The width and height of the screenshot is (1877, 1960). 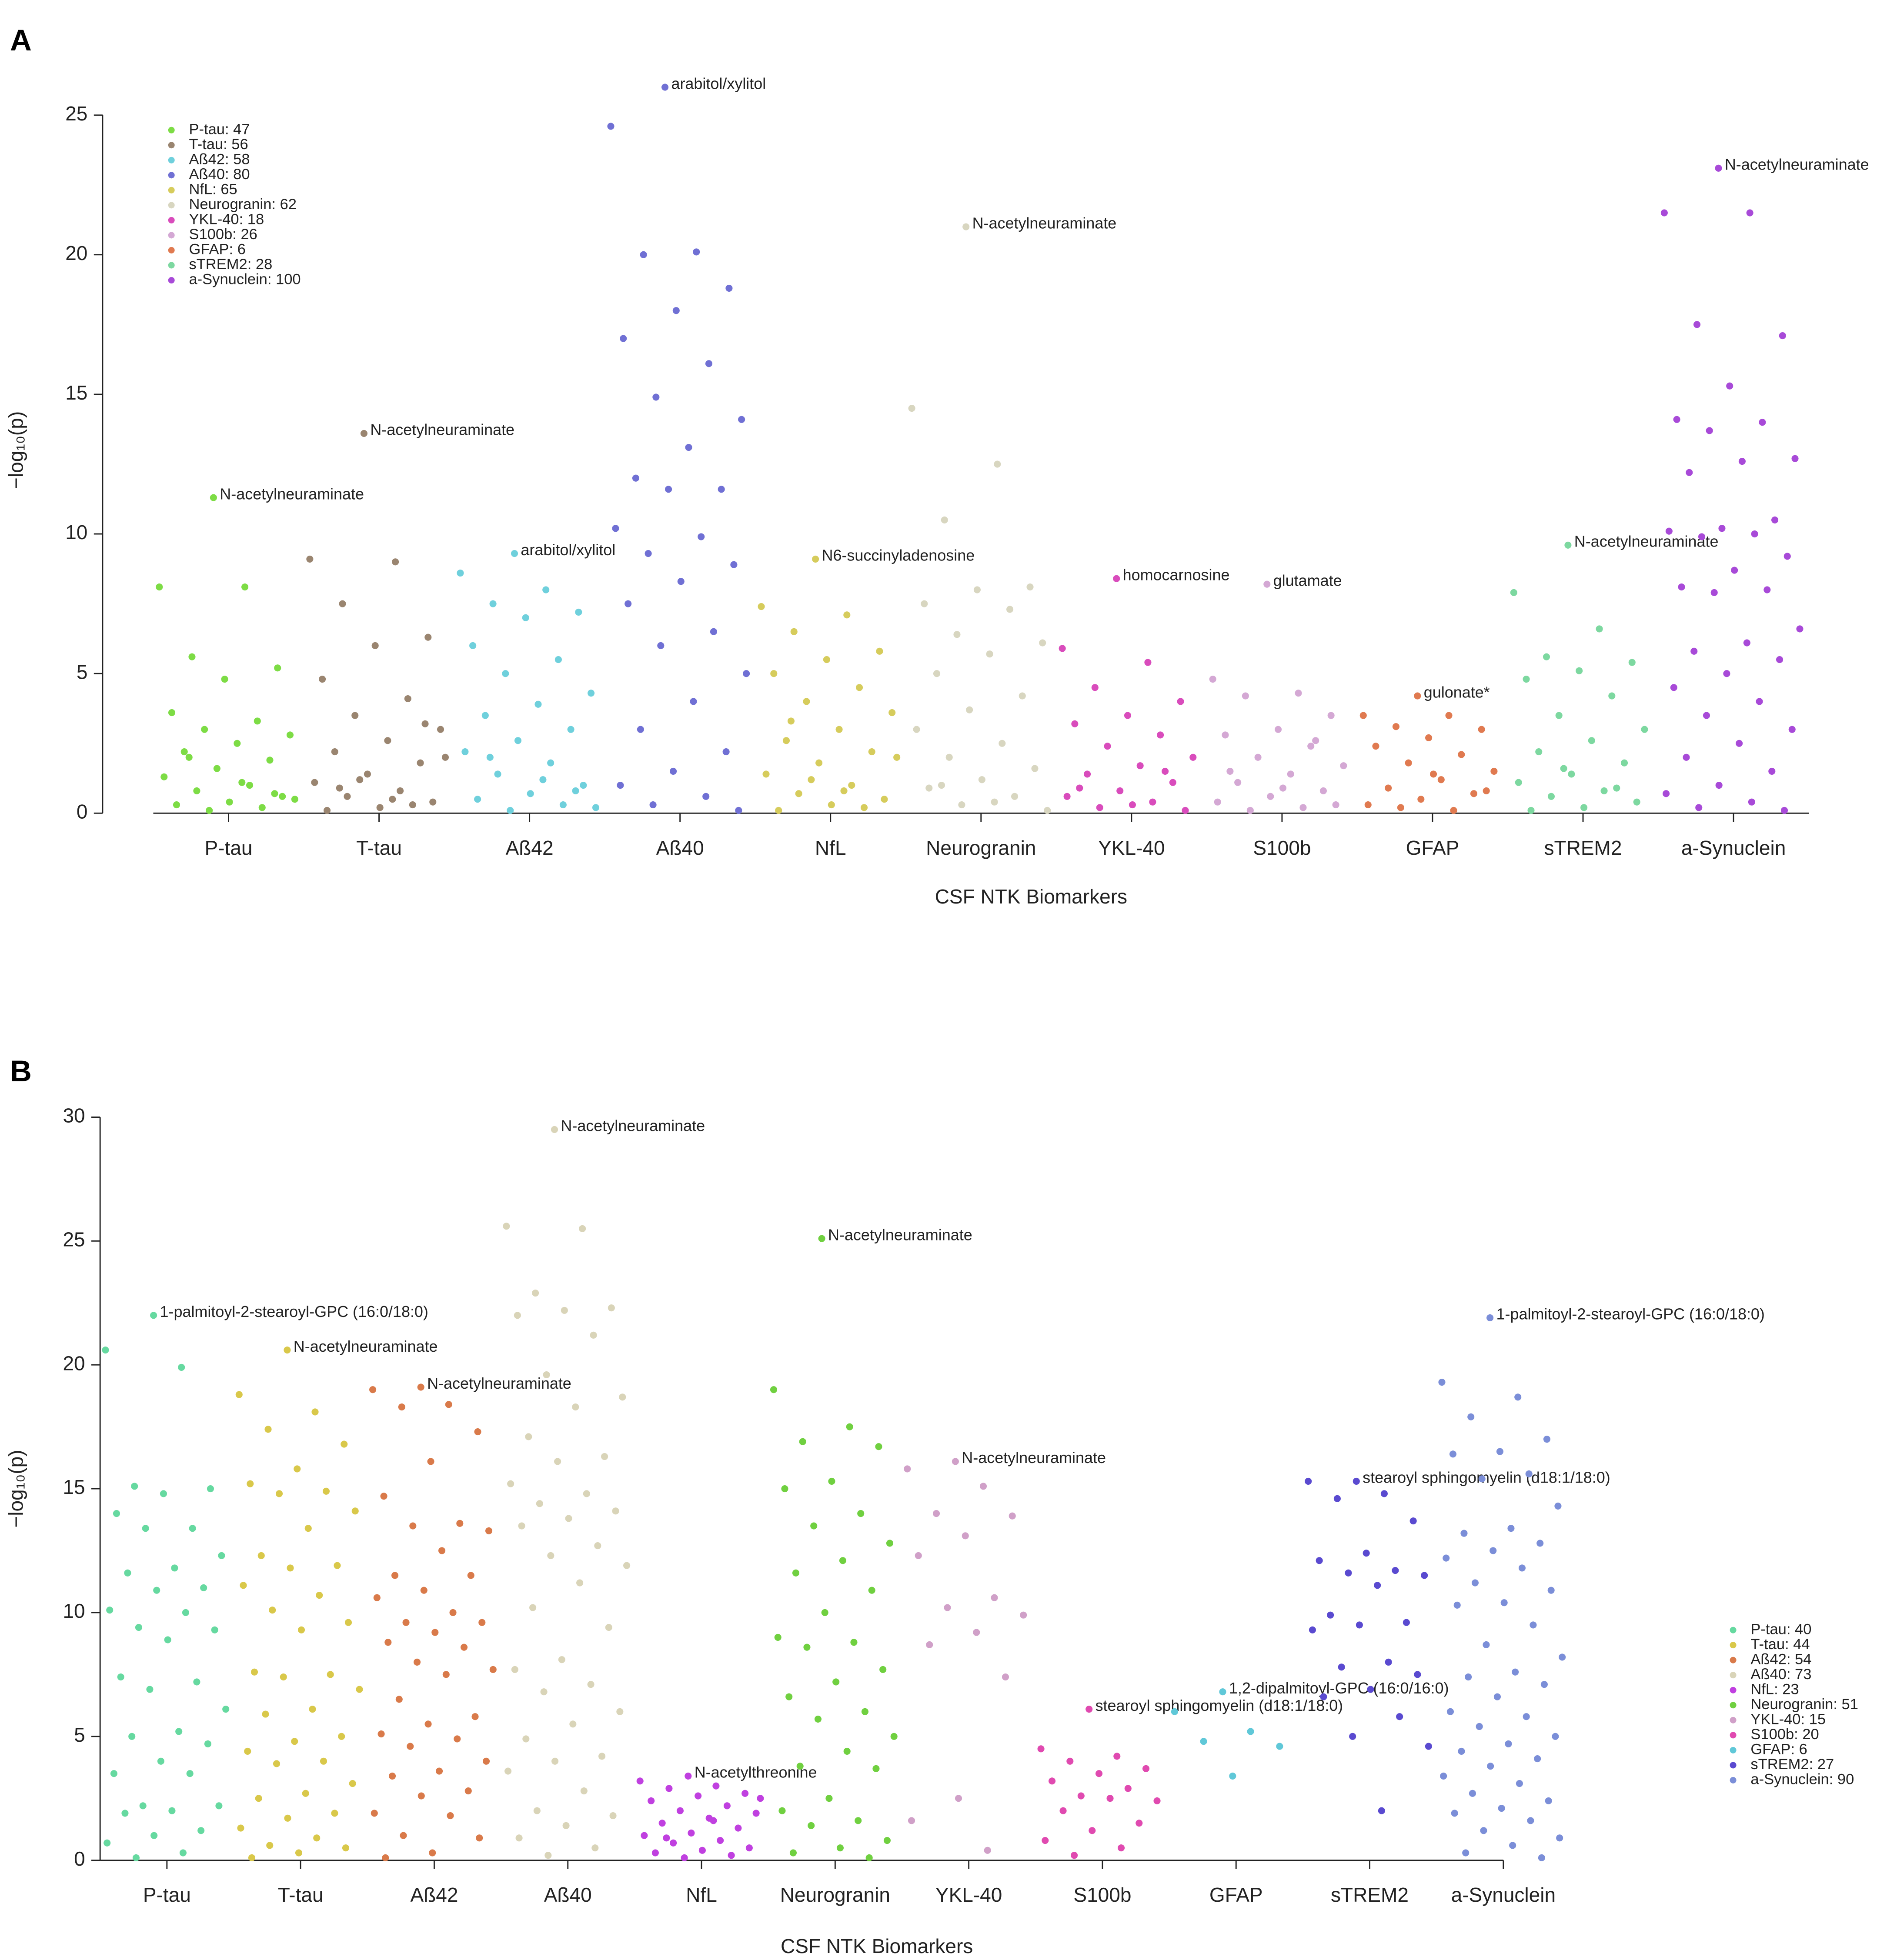 What do you see at coordinates (756, 1772) in the screenshot?
I see `point-label: N-acetylthreonine` at bounding box center [756, 1772].